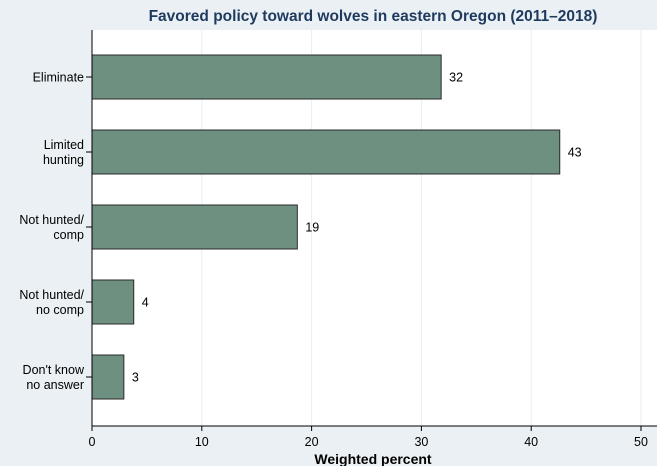 Image resolution: width=657 pixels, height=466 pixels. What do you see at coordinates (135, 378) in the screenshot?
I see `data-label-4: 3` at bounding box center [135, 378].